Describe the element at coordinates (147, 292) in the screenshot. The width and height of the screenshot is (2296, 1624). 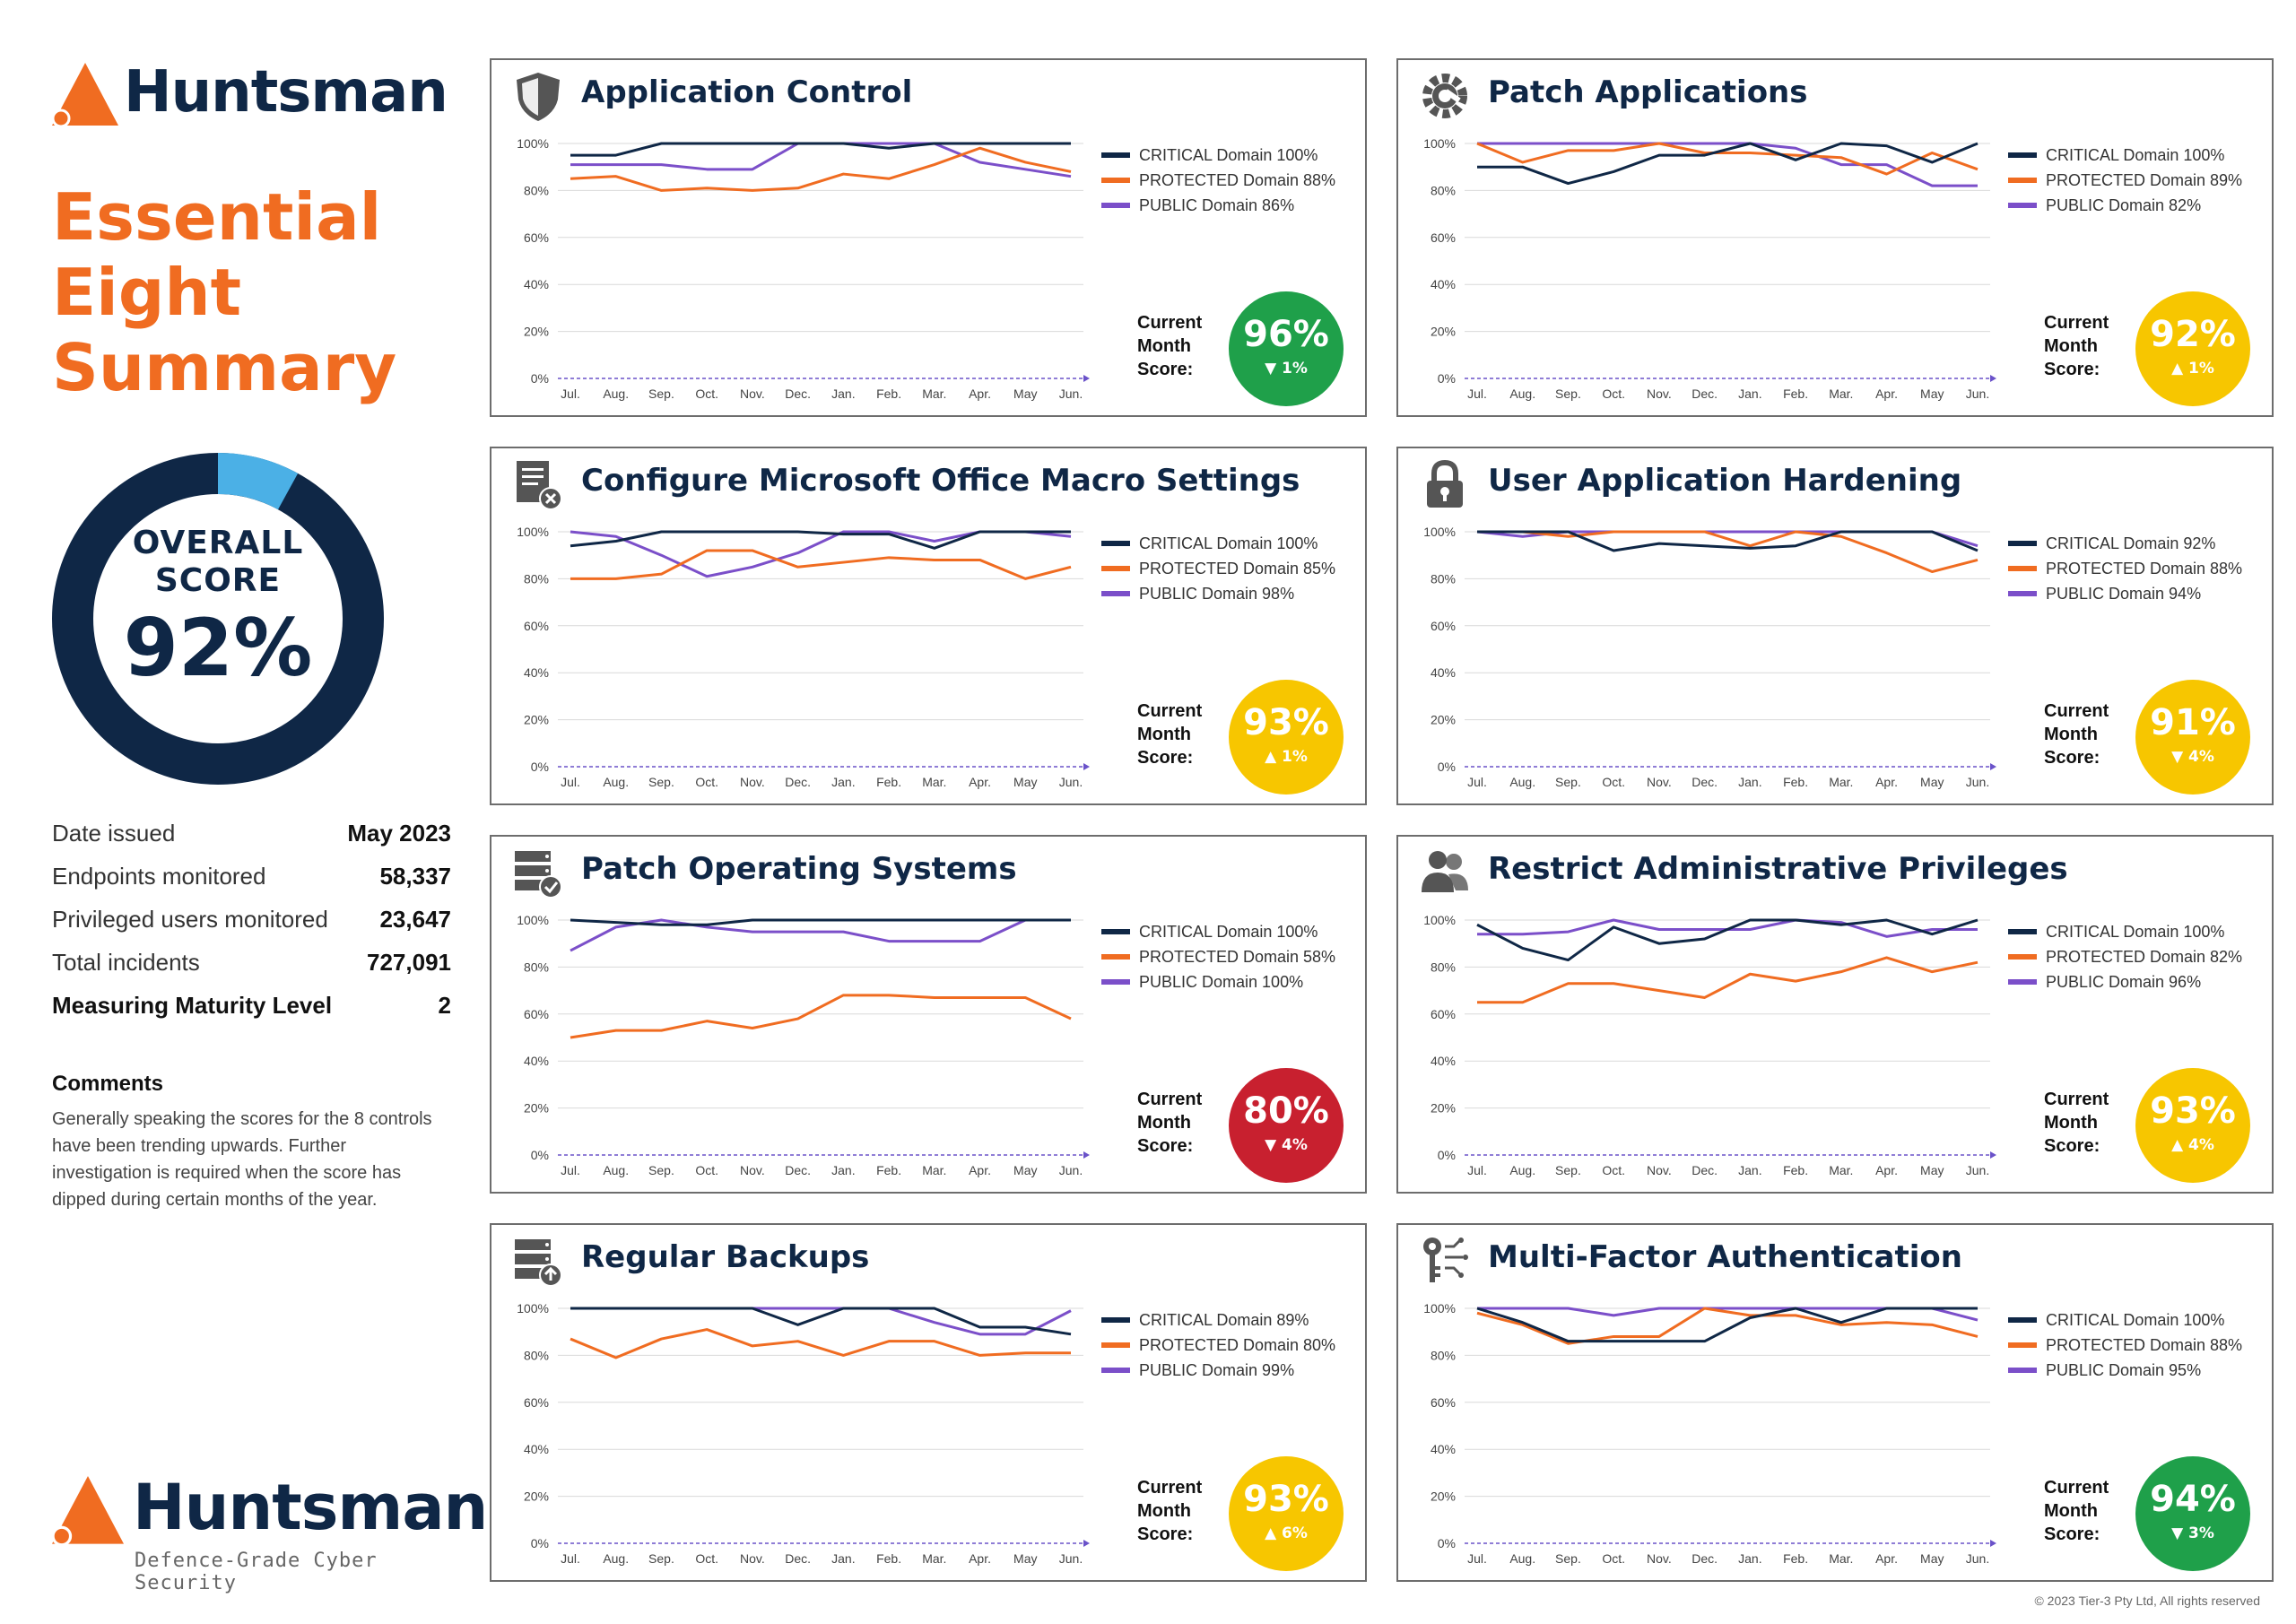
I see `title-line-2: Eight` at that location.